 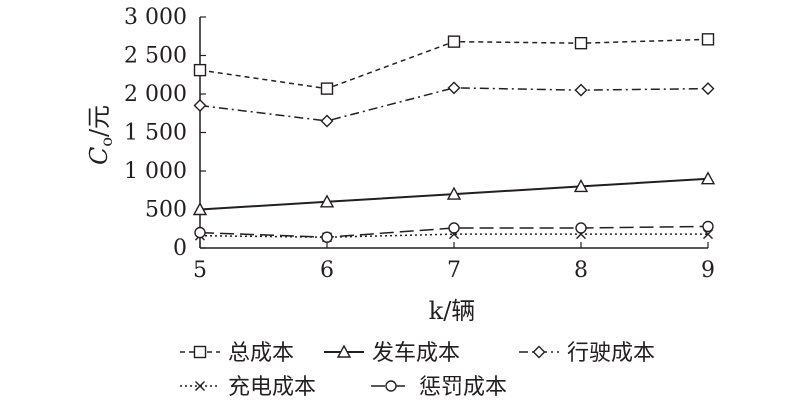 What do you see at coordinates (155, 56) in the screenshot?
I see `y-tick-label: 2 500` at bounding box center [155, 56].